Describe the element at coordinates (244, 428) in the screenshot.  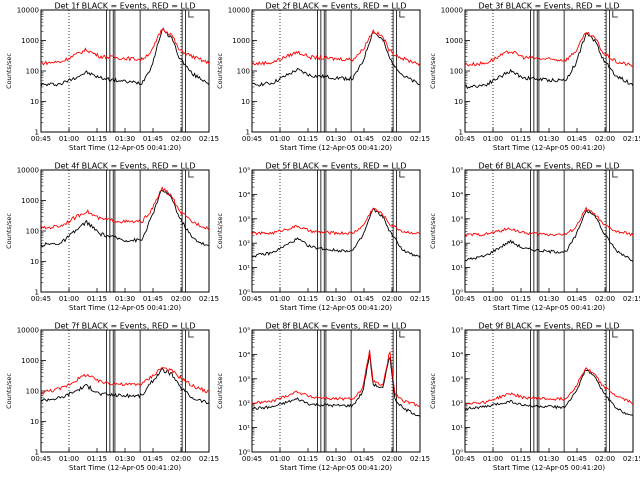
I see `y-tick-label: 10¹` at that location.